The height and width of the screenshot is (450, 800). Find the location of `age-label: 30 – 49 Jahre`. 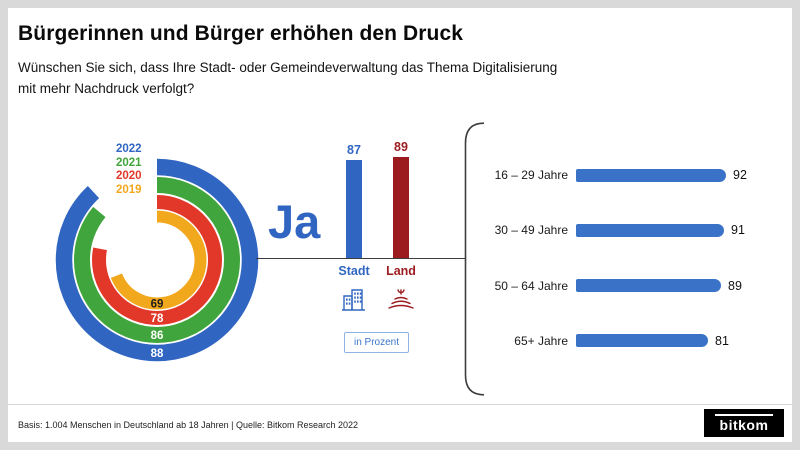

age-label: 30 – 49 Jahre is located at coordinates (531, 230).